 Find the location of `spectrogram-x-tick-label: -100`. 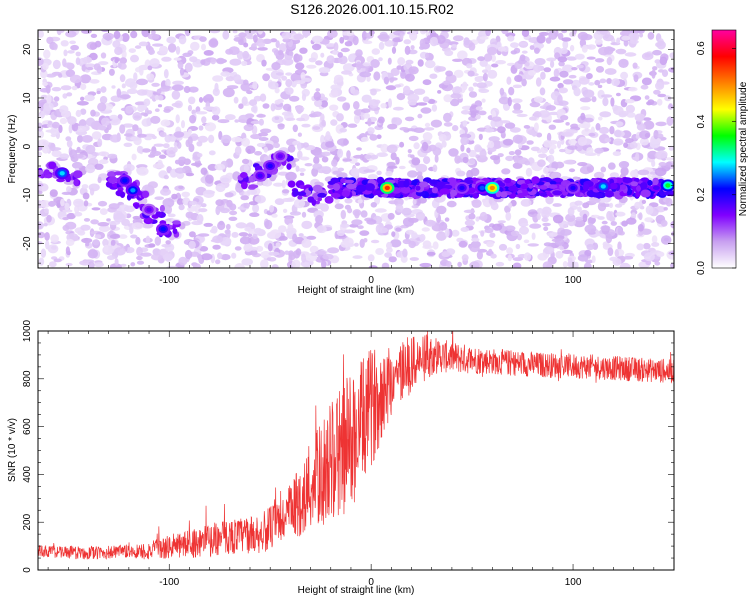

spectrogram-x-tick-label: -100 is located at coordinates (169, 280).